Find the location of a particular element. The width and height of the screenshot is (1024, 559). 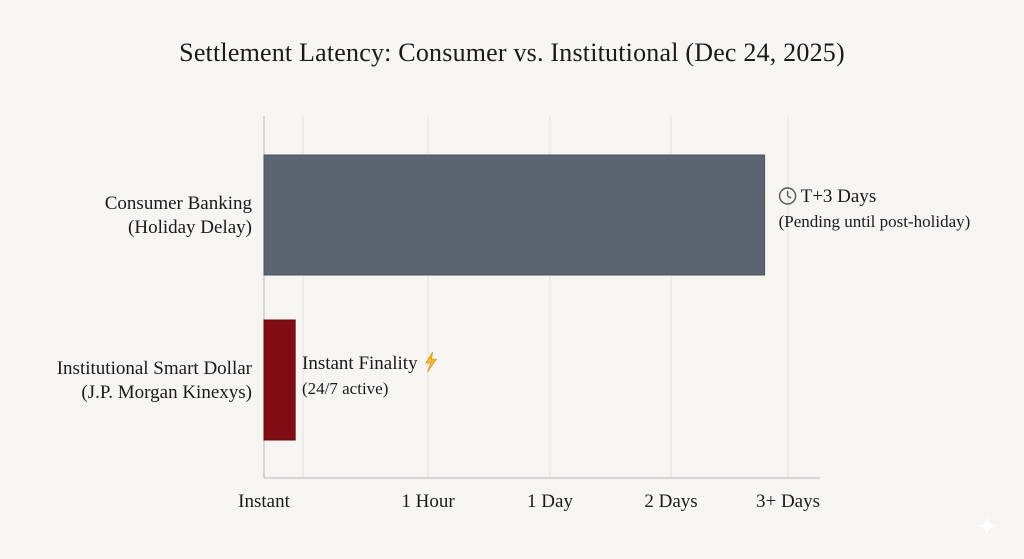

x-tick-label: 1 Day is located at coordinates (550, 501).